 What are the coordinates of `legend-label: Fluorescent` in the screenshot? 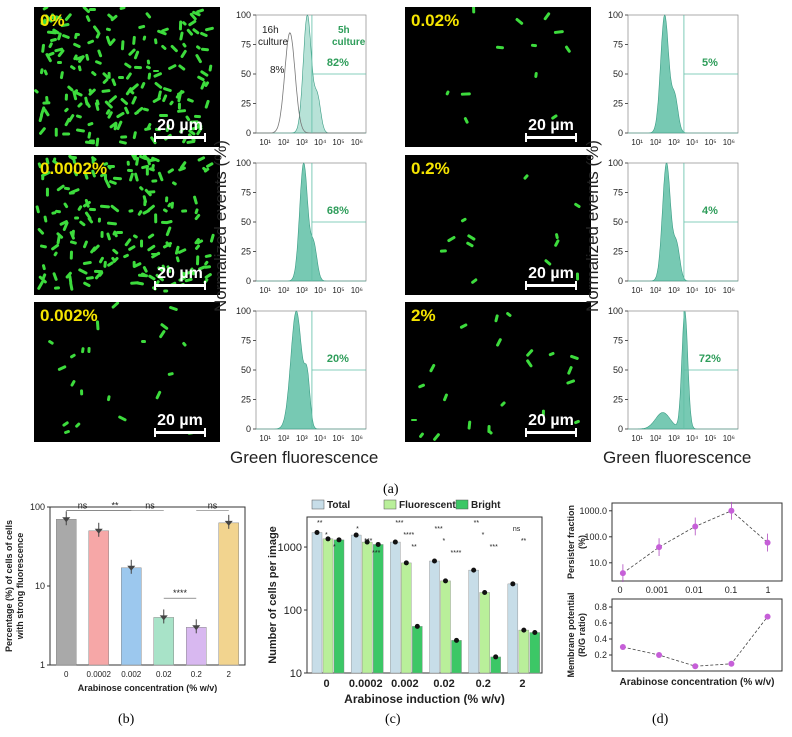 It's located at (427, 505).